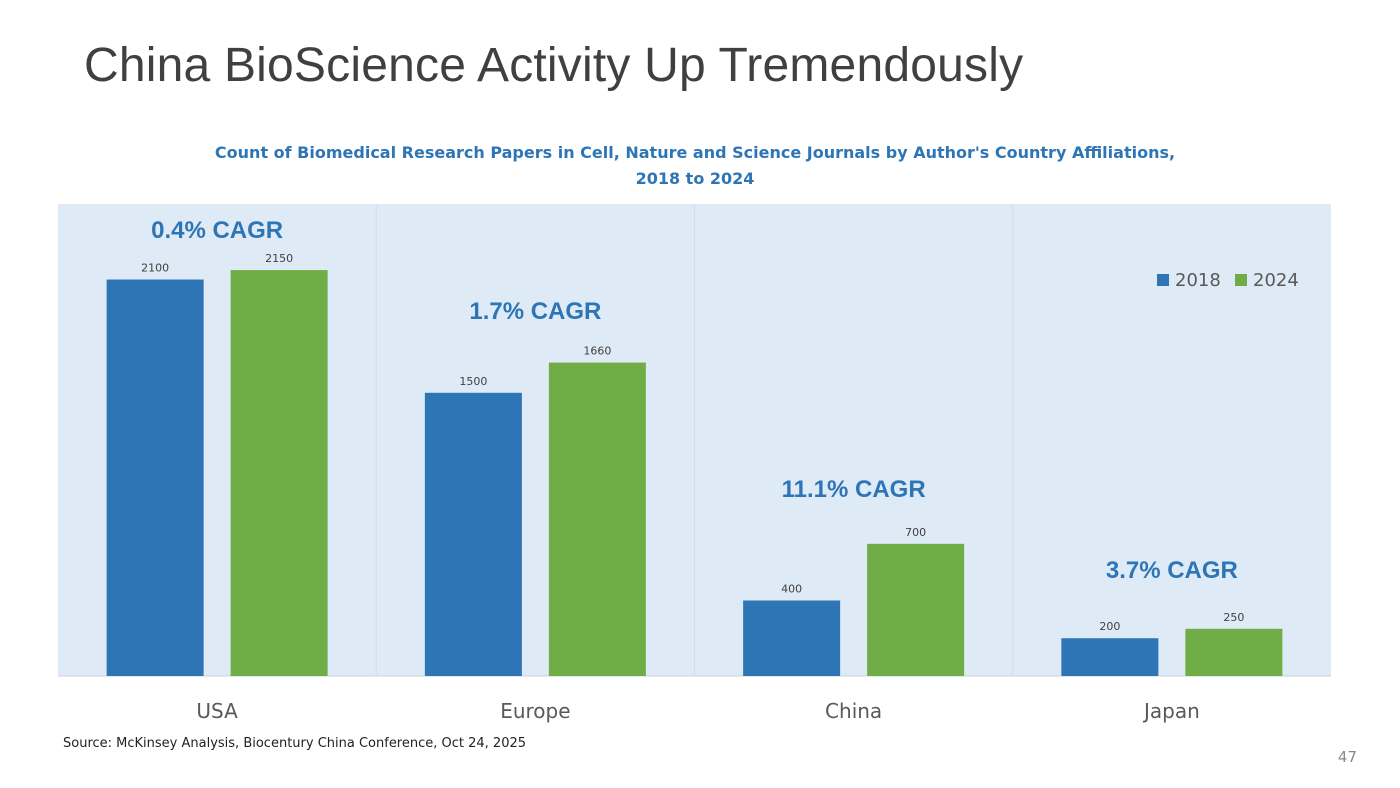 The image size is (1400, 788). I want to click on bar-2018-usa, so click(155, 477).